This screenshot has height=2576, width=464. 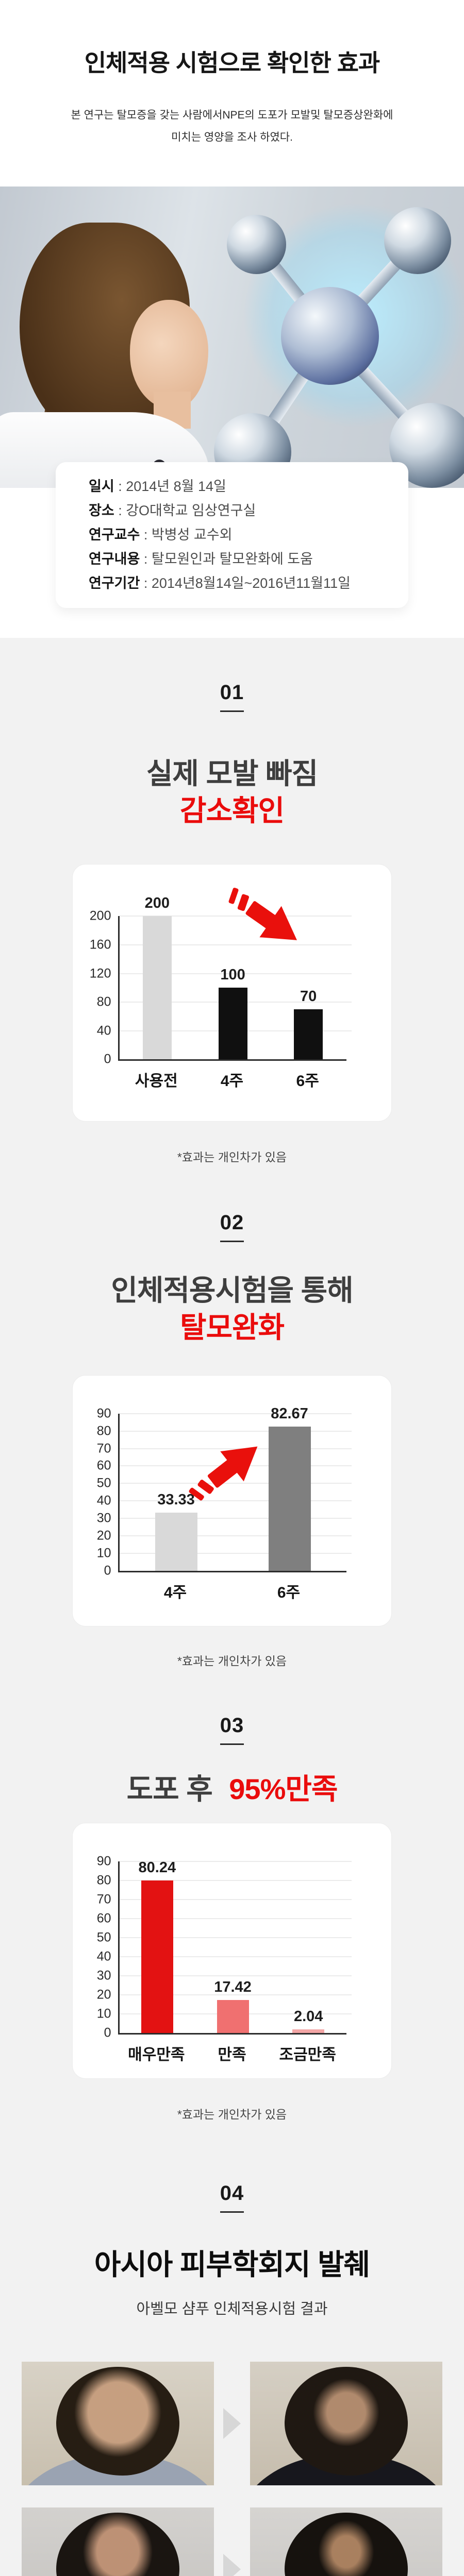 What do you see at coordinates (169, 1788) in the screenshot?
I see `heading-gray-text: 도포 후` at bounding box center [169, 1788].